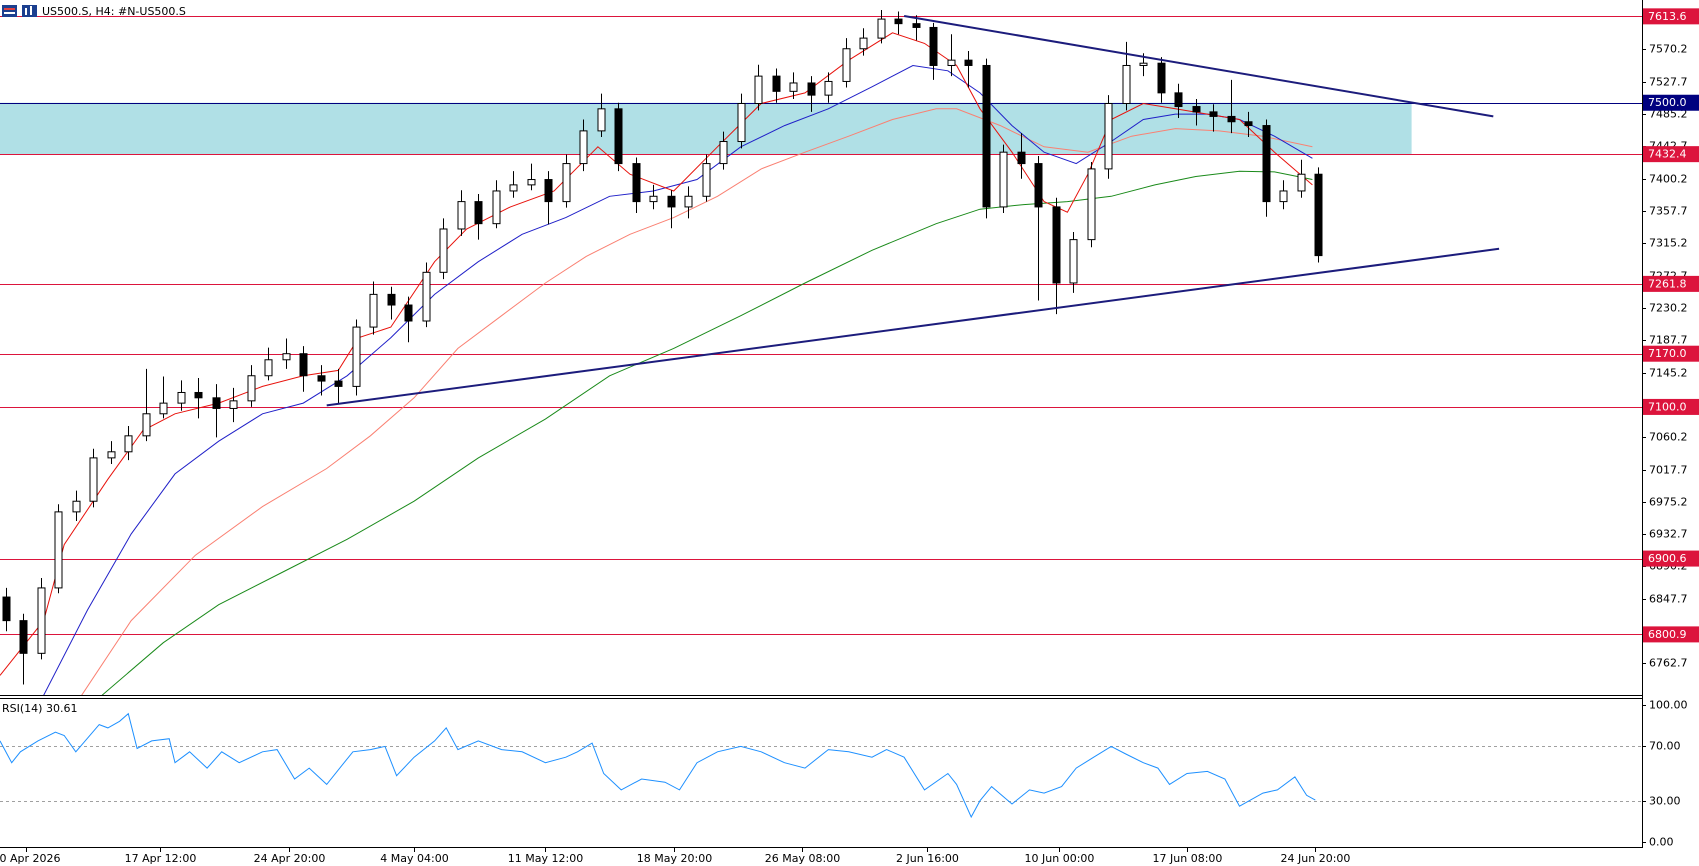  Describe the element at coordinates (1667, 634) in the screenshot. I see `level-label: 6800.9` at that location.